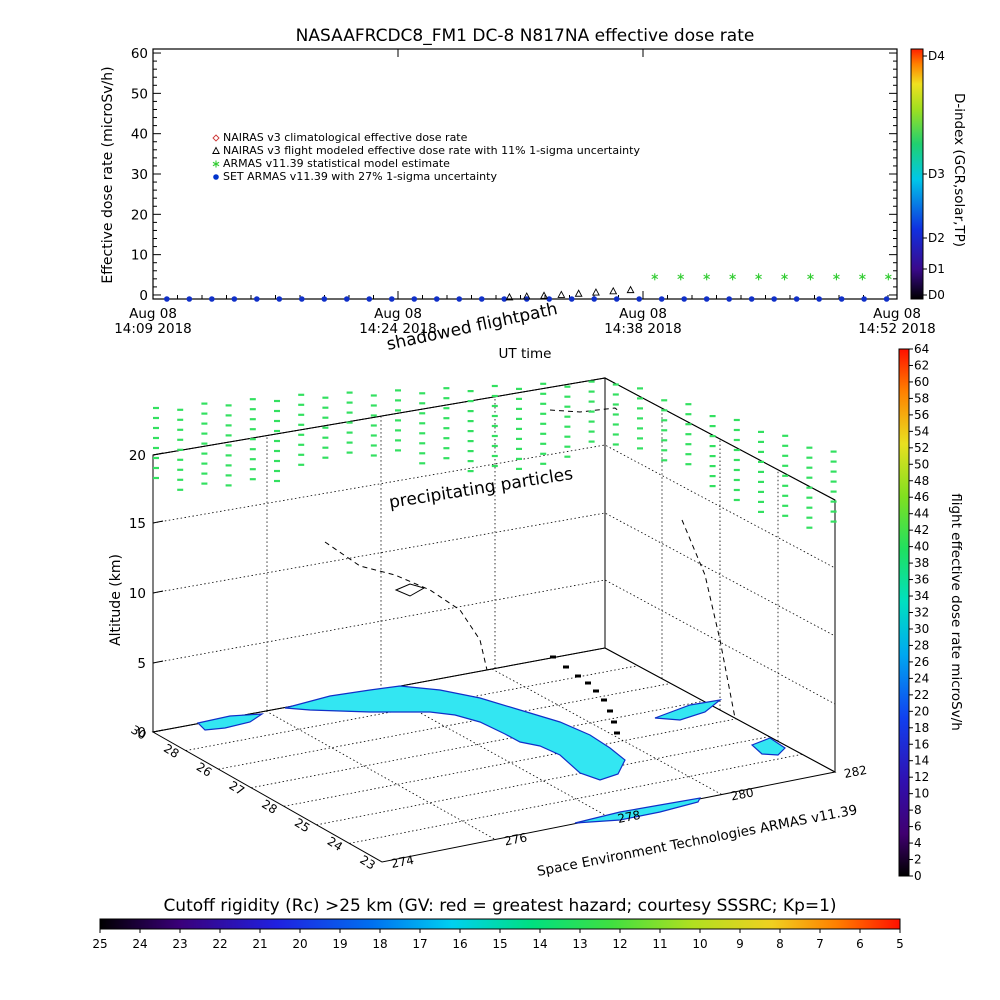 The height and width of the screenshot is (1000, 1000). I want to click on aircraft-marker, so click(410, 590).